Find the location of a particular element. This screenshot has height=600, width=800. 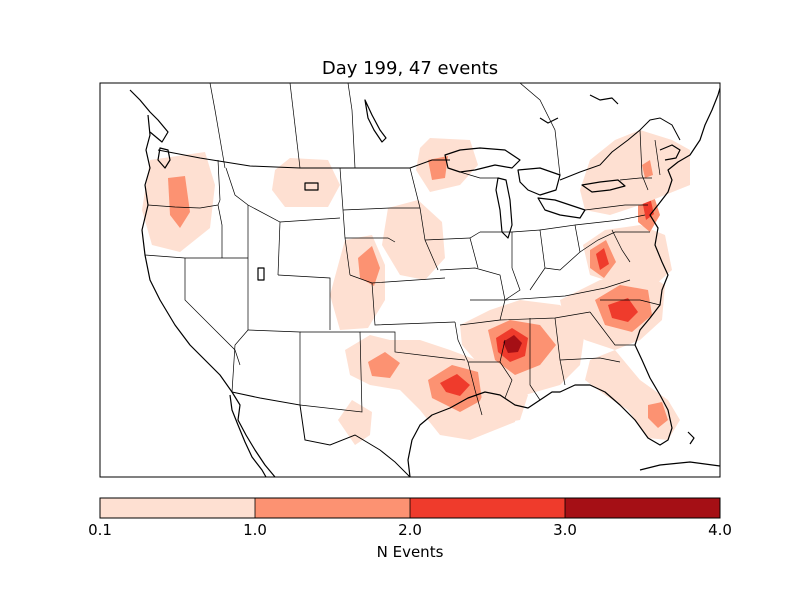

colorbar-tick-label: 1.0 is located at coordinates (255, 530).